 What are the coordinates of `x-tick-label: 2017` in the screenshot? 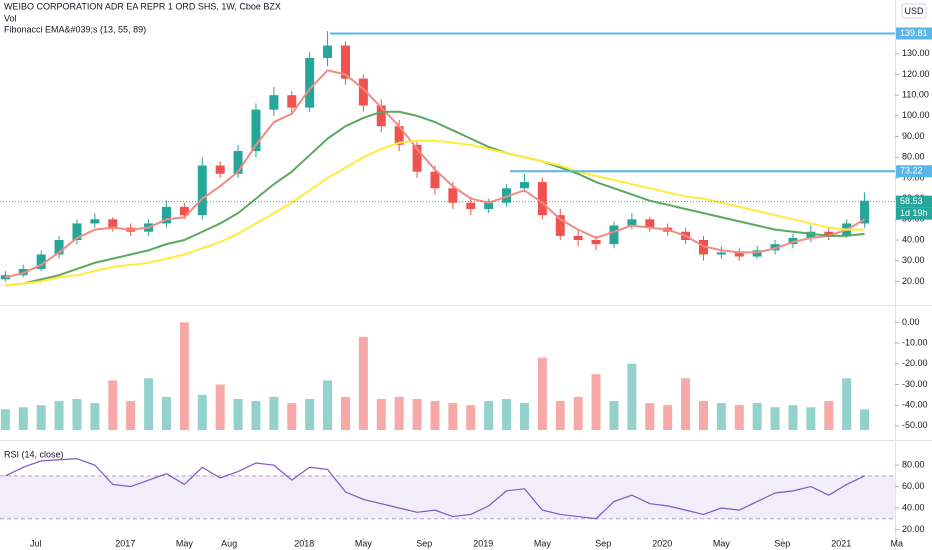 It's located at (125, 543).